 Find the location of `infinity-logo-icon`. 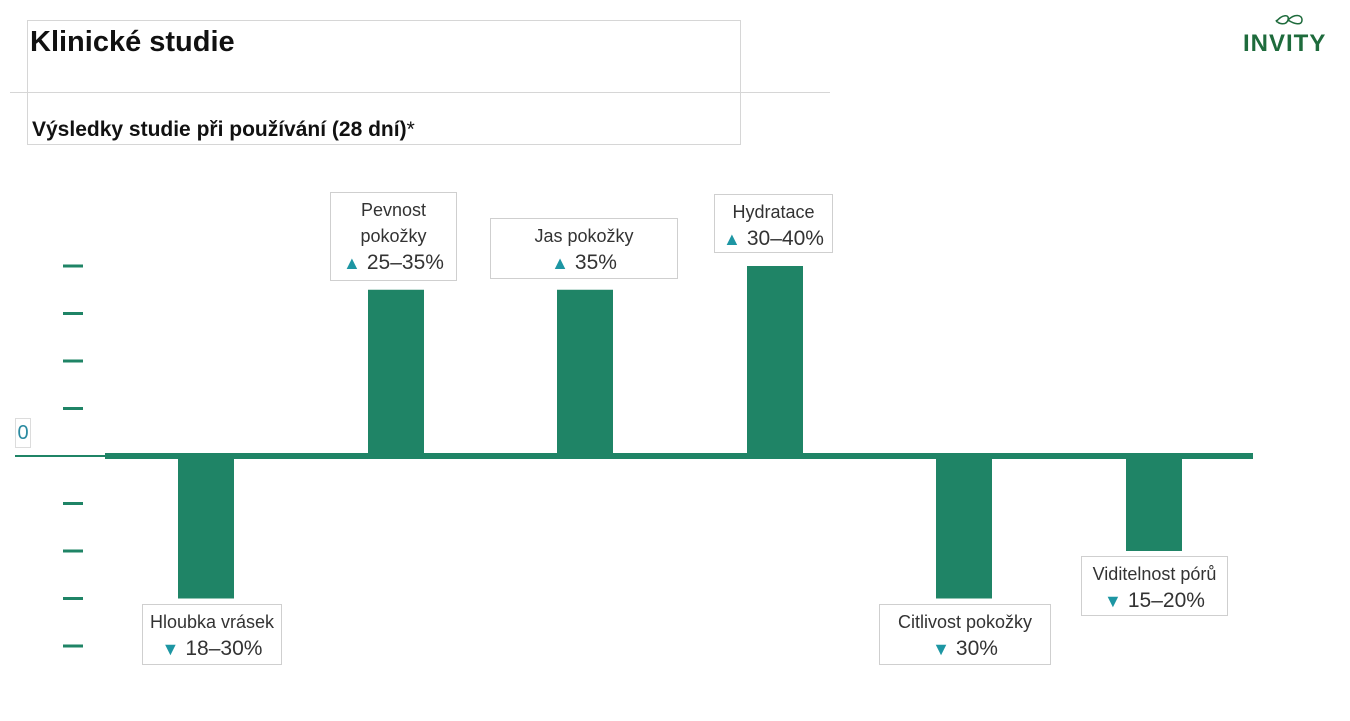

infinity-logo-icon is located at coordinates (1289, 19).